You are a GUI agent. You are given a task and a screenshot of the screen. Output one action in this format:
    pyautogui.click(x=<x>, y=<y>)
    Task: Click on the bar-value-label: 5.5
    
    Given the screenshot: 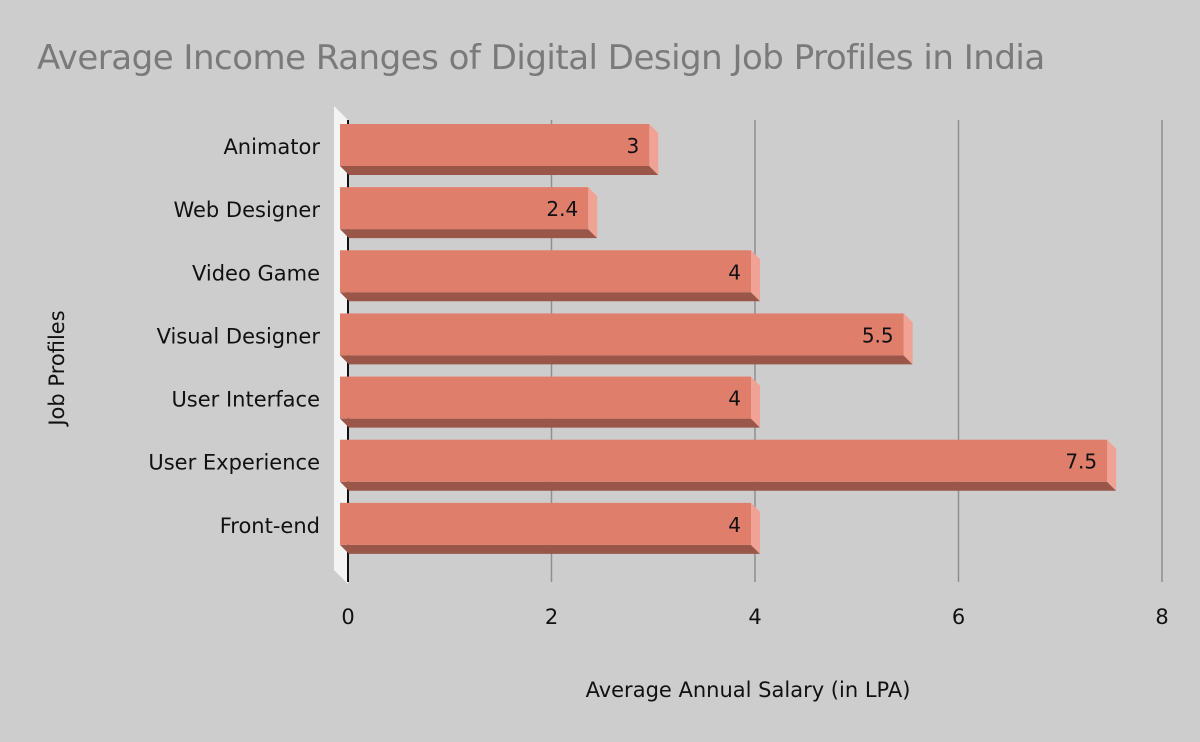 What is the action you would take?
    pyautogui.click(x=878, y=335)
    